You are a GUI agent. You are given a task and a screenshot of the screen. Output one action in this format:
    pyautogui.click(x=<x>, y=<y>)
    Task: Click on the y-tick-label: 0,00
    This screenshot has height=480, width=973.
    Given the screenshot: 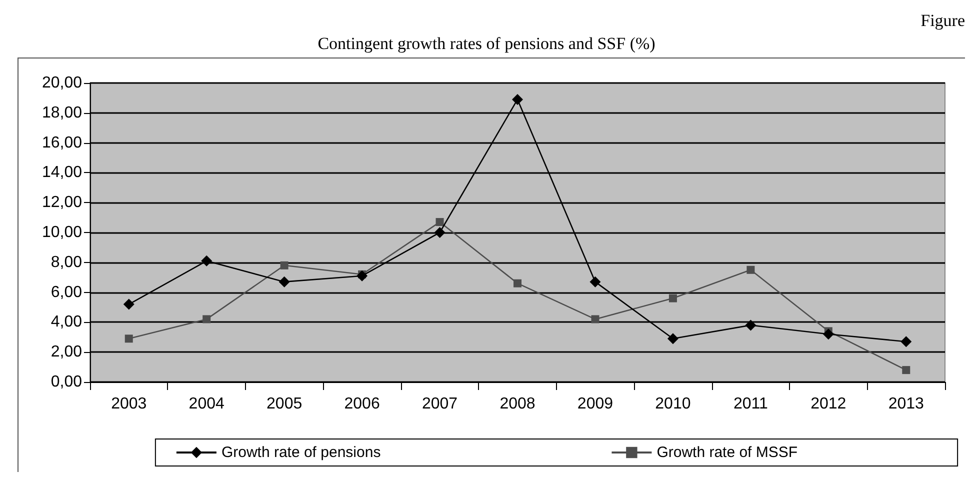 What is the action you would take?
    pyautogui.click(x=66, y=382)
    